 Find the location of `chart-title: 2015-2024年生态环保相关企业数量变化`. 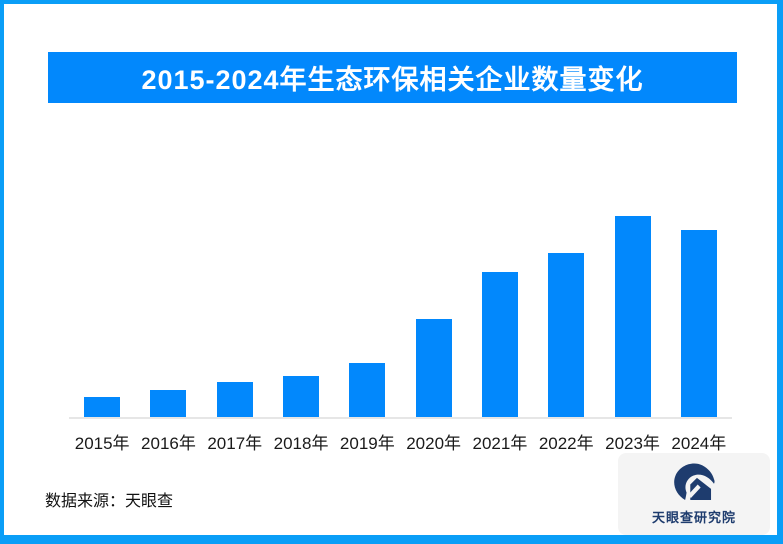

chart-title: 2015-2024年生态环保相关企业数量变化 is located at coordinates (392, 80).